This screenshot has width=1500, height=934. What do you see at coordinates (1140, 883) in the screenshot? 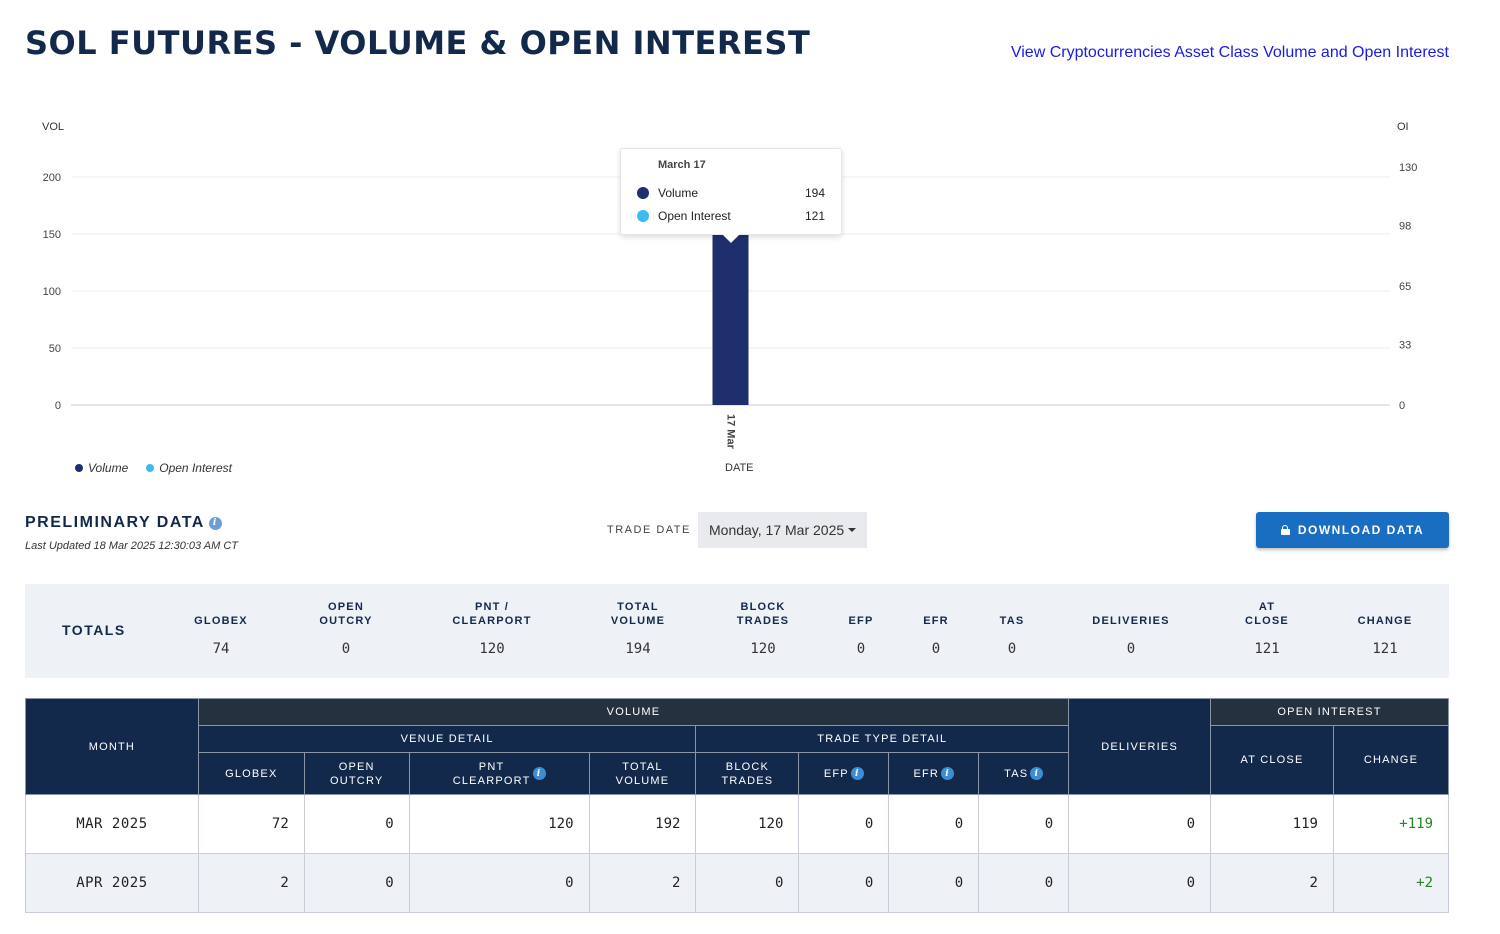
I see `cell-deliveries: 0` at bounding box center [1140, 883].